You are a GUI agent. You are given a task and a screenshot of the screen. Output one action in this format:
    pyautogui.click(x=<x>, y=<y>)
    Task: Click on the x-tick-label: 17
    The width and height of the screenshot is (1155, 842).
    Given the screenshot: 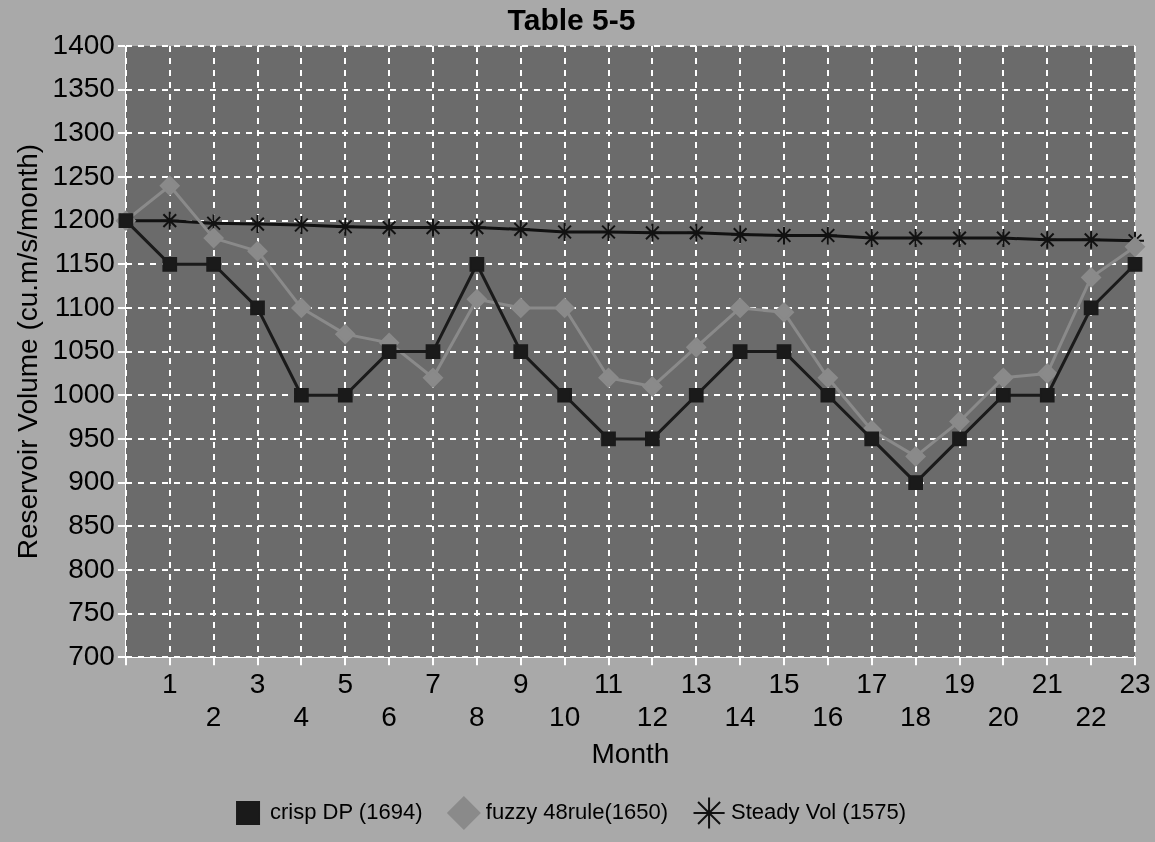 What is the action you would take?
    pyautogui.click(x=872, y=683)
    